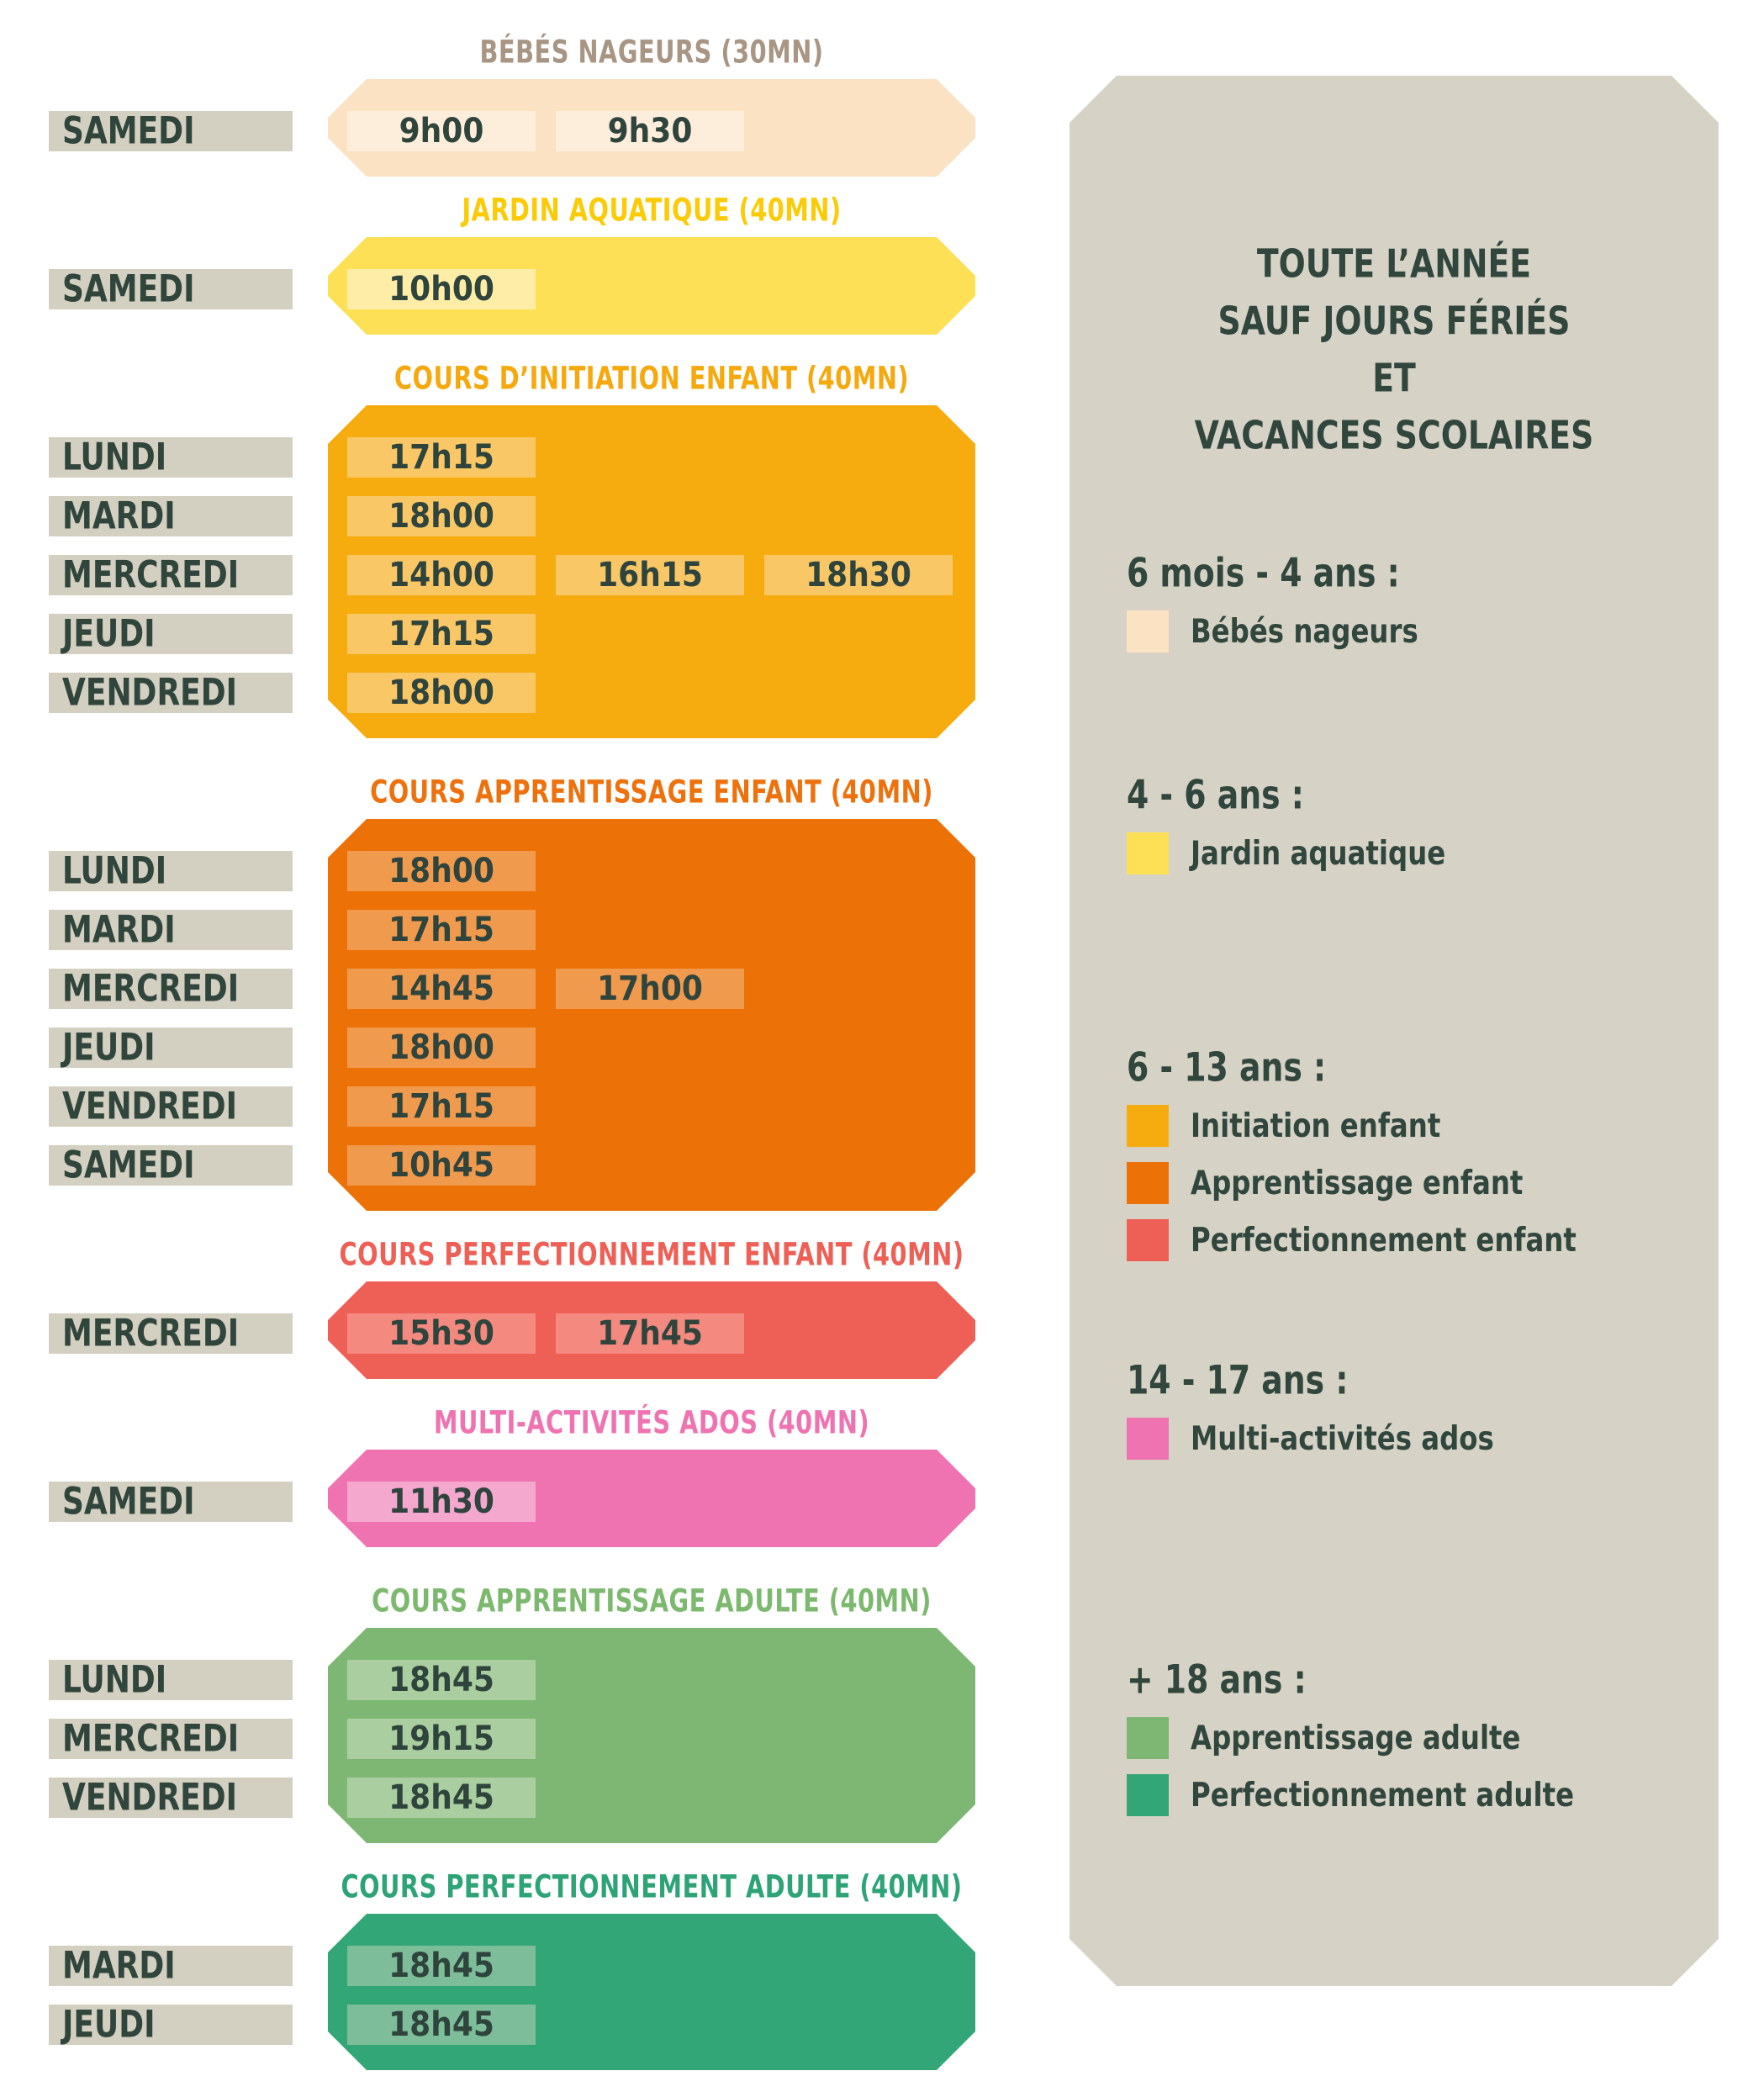 Image resolution: width=1764 pixels, height=2092 pixels. Describe the element at coordinates (1316, 1126) in the screenshot. I see `legend-label: Initiation enfant` at that location.